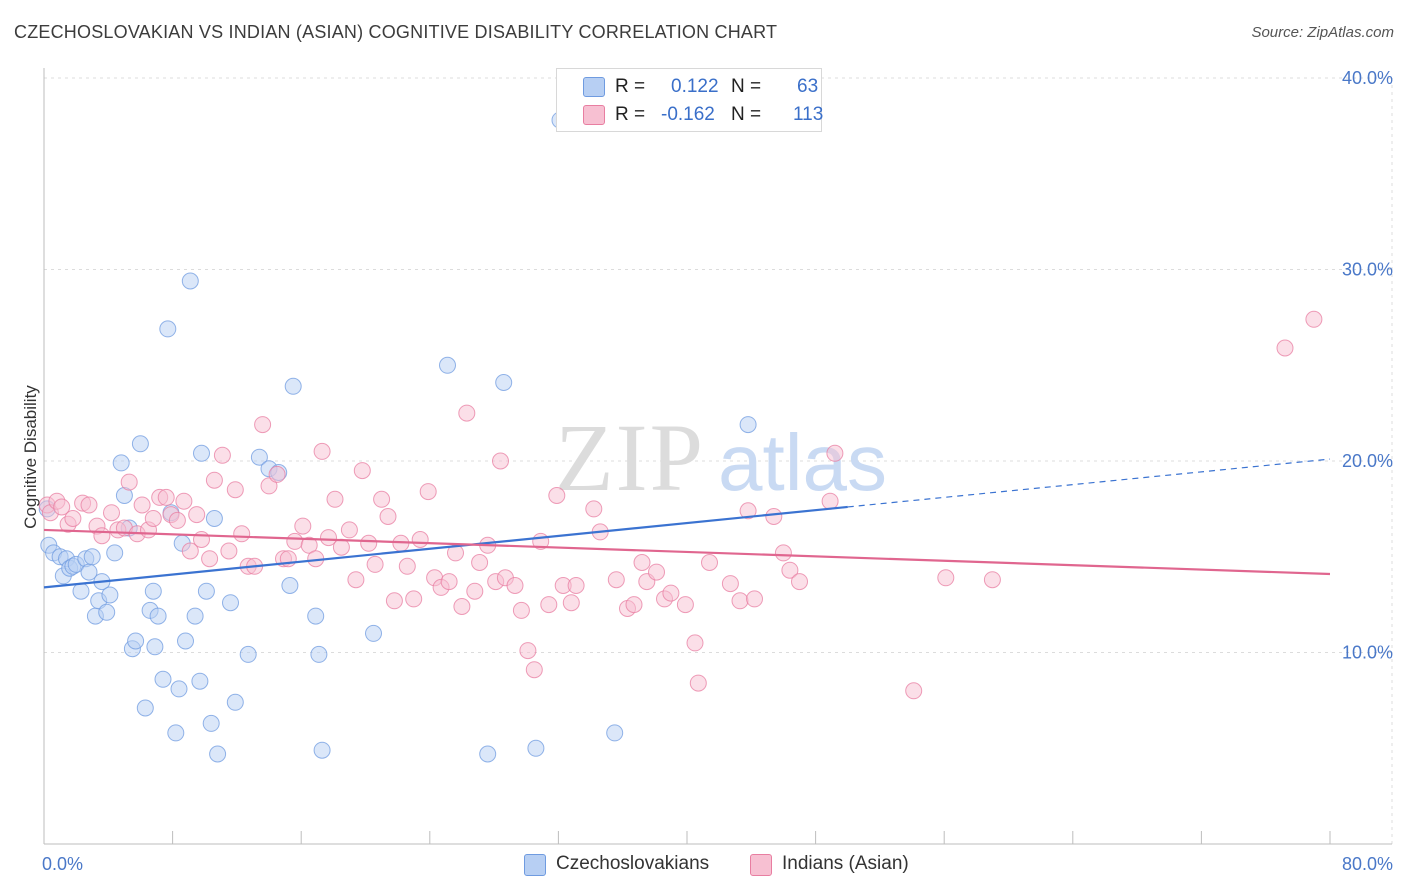  What do you see at coordinates (633, 863) in the screenshot?
I see `series-label: Czechoslovakians` at bounding box center [633, 863].